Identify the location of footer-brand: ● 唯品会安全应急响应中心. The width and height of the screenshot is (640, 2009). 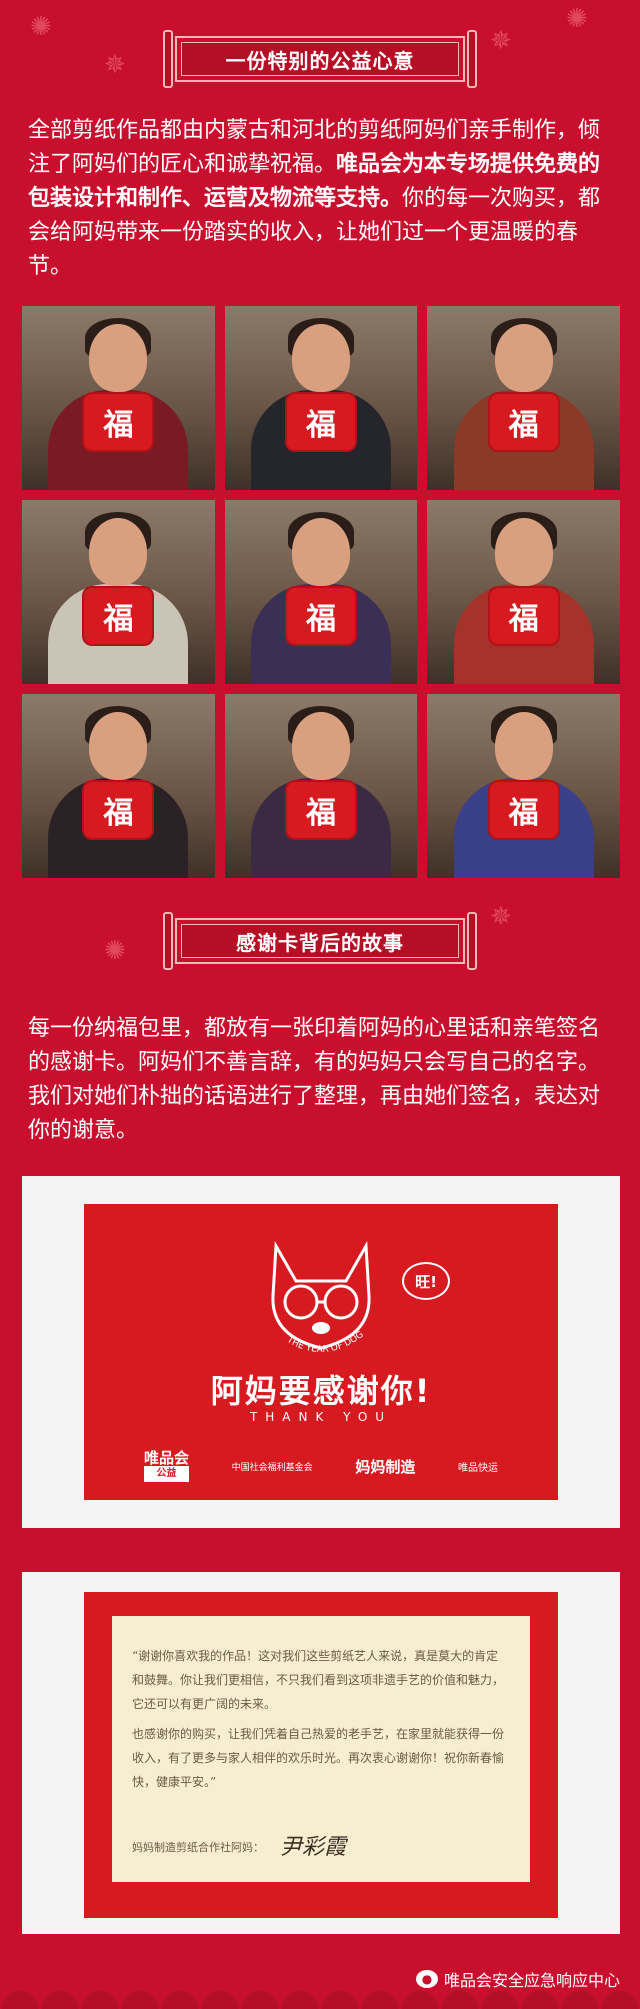
(517, 1979).